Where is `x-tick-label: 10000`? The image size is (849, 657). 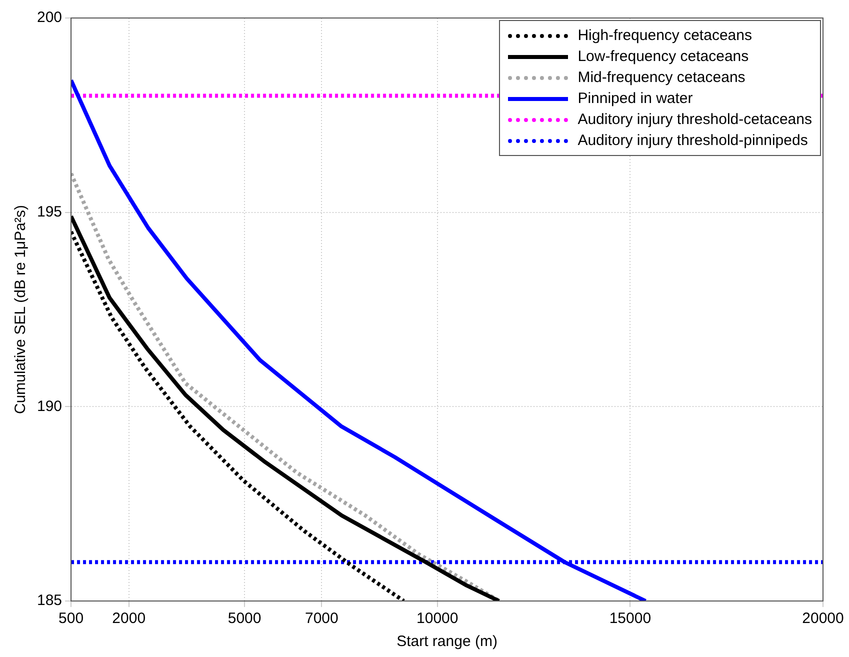 x-tick-label: 10000 is located at coordinates (437, 619).